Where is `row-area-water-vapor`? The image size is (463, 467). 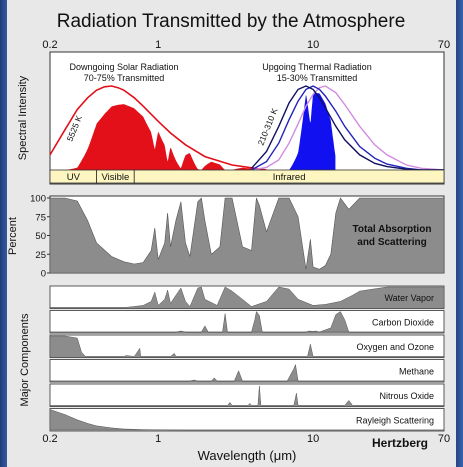 row-area-water-vapor is located at coordinates (247, 297).